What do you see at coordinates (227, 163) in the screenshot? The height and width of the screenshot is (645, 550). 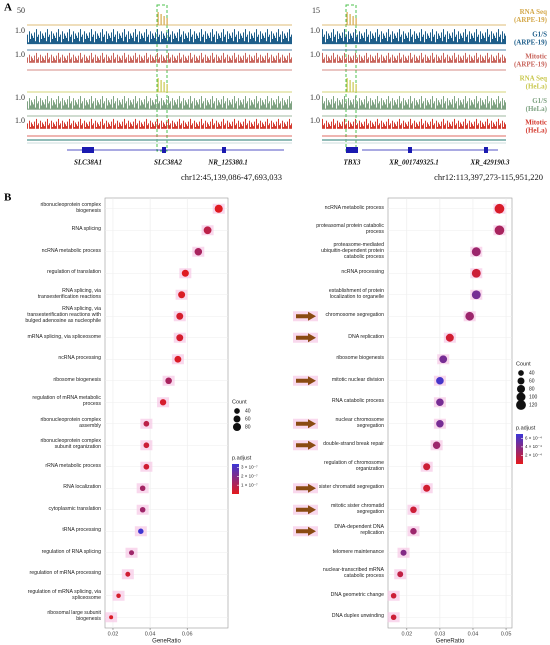 I see `gene-name: NR_125380.1` at bounding box center [227, 163].